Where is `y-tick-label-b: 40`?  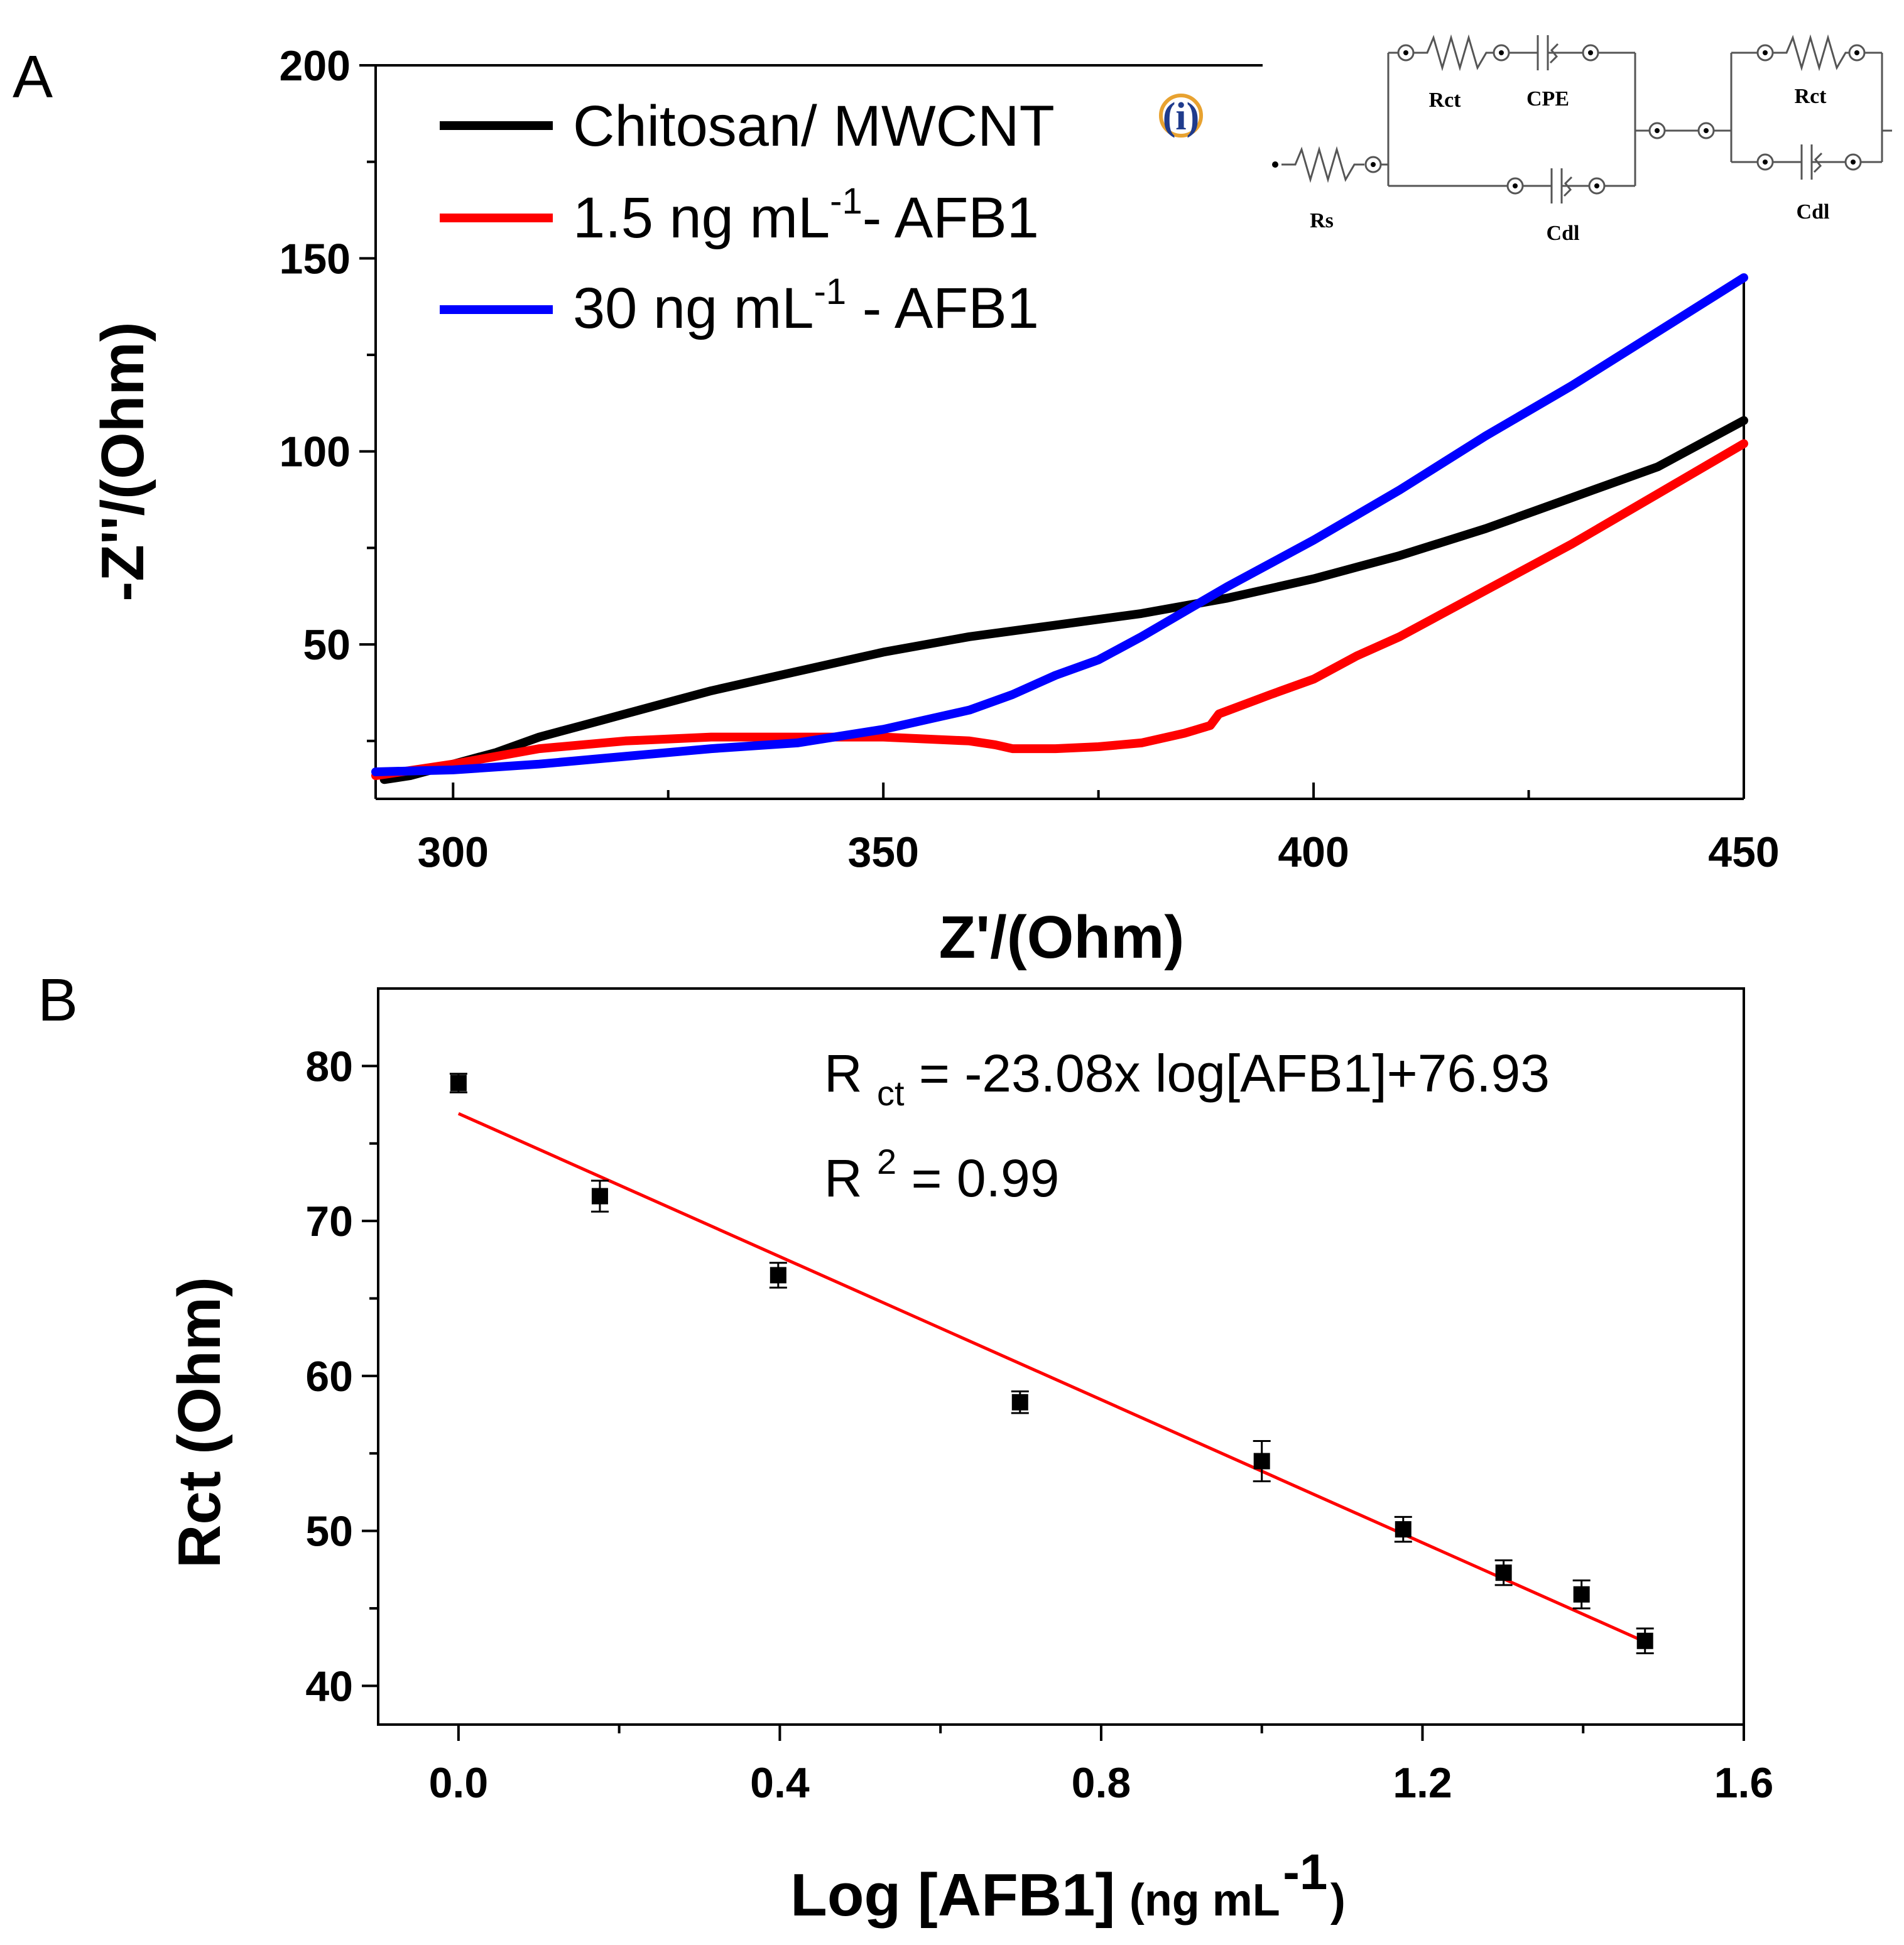
y-tick-label-b: 40 is located at coordinates (329, 1686).